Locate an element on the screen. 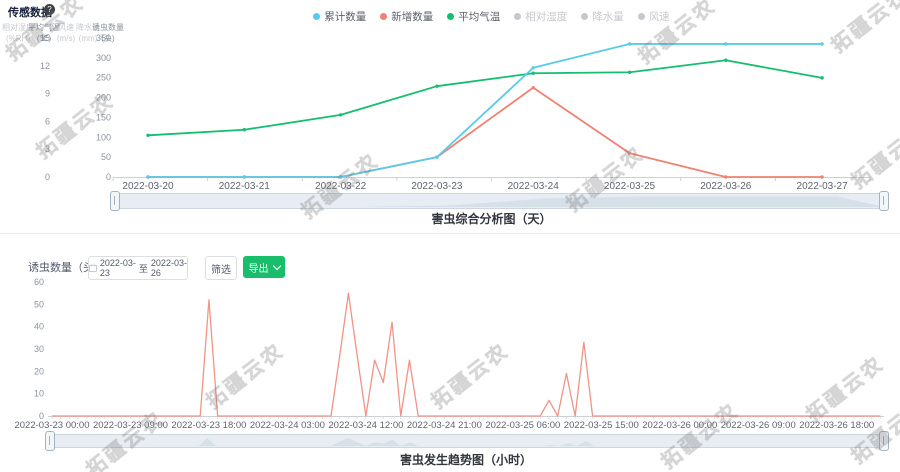  legend-item-active: 平均气温 is located at coordinates (473, 16).